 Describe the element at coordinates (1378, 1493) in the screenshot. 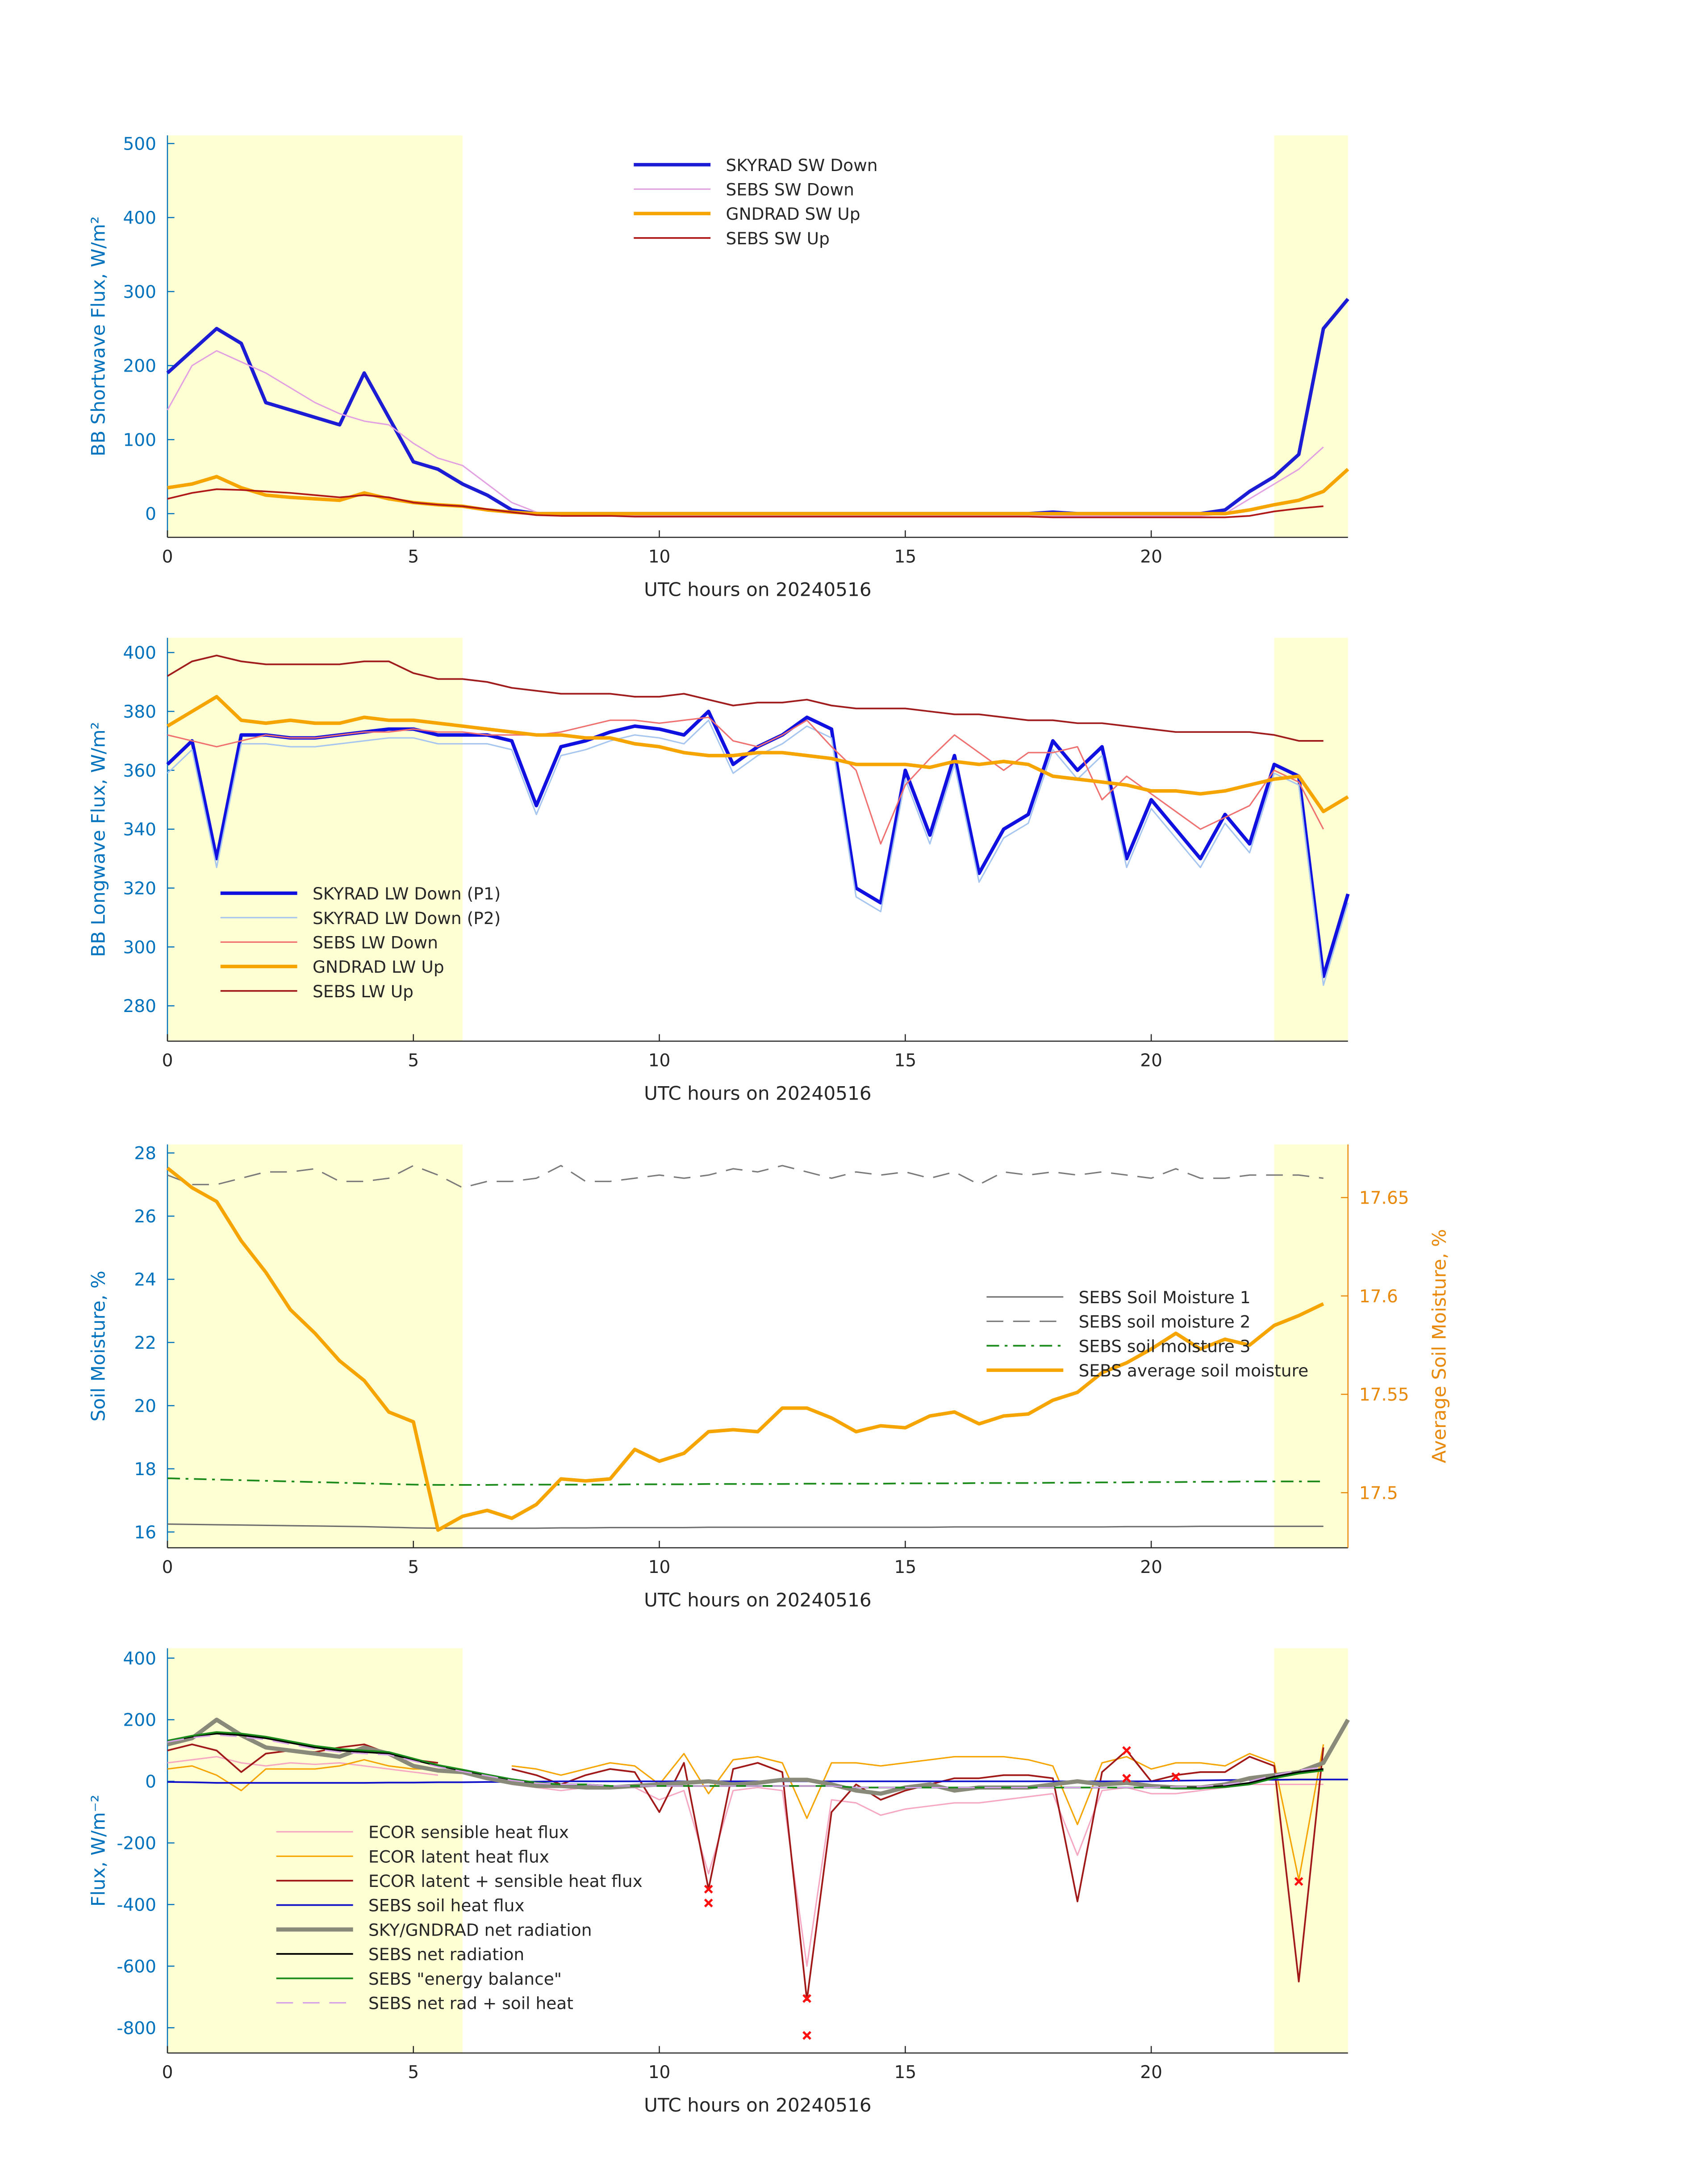

I see `y2-tick-label: 17.5` at that location.